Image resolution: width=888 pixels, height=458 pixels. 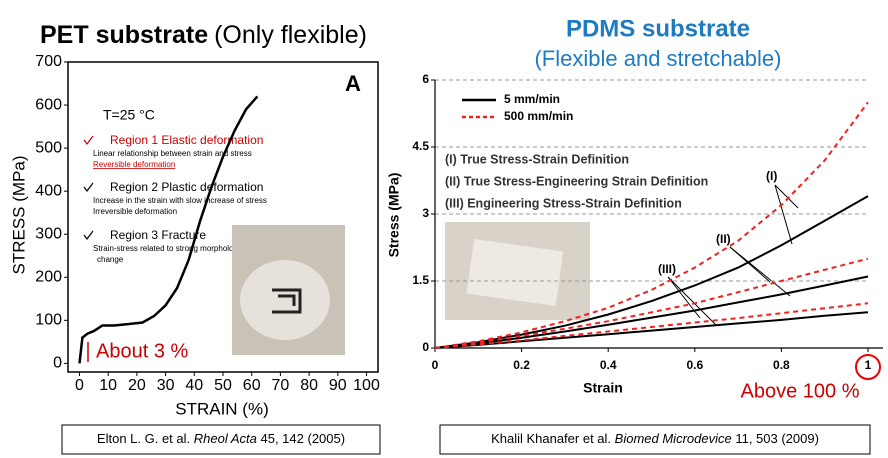 What do you see at coordinates (694, 365) in the screenshot?
I see `x-tick-label: 0.6` at bounding box center [694, 365].